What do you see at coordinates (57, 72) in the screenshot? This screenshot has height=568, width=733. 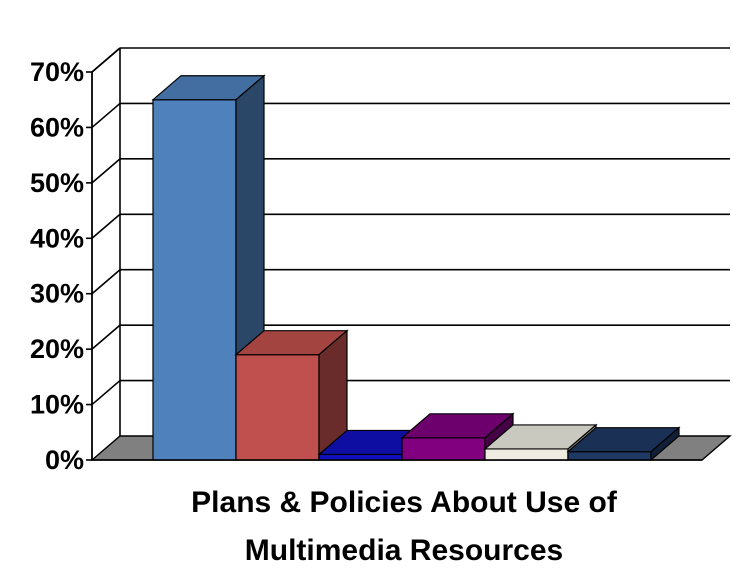 I see `y-tick-label-7: 70%` at bounding box center [57, 72].